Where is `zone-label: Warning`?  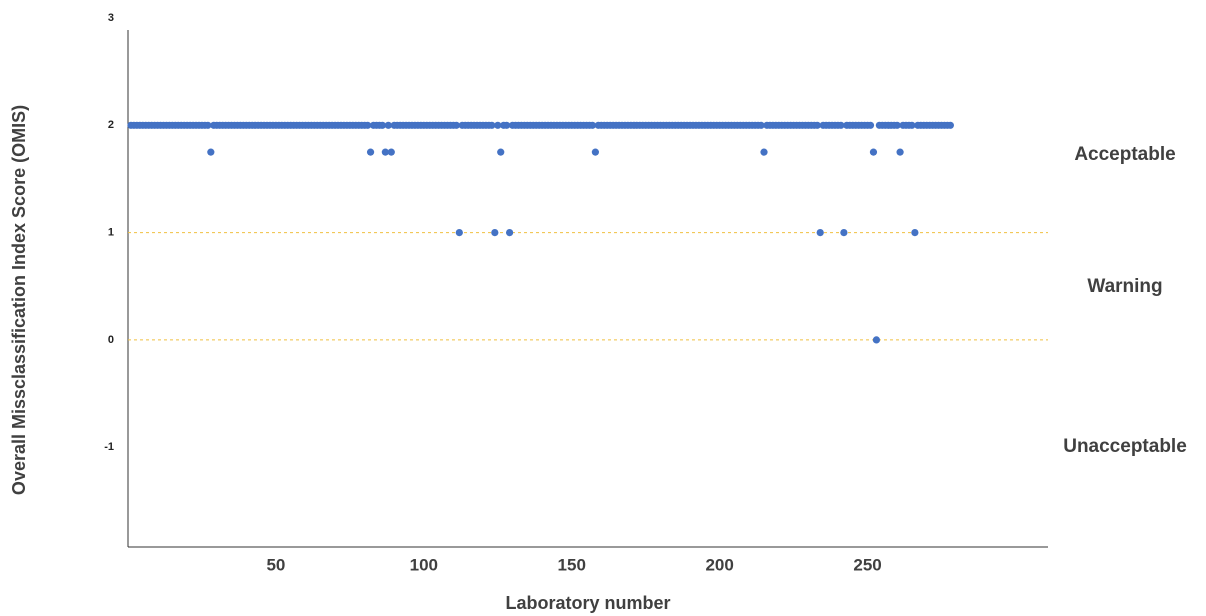
zone-label: Warning is located at coordinates (1124, 286).